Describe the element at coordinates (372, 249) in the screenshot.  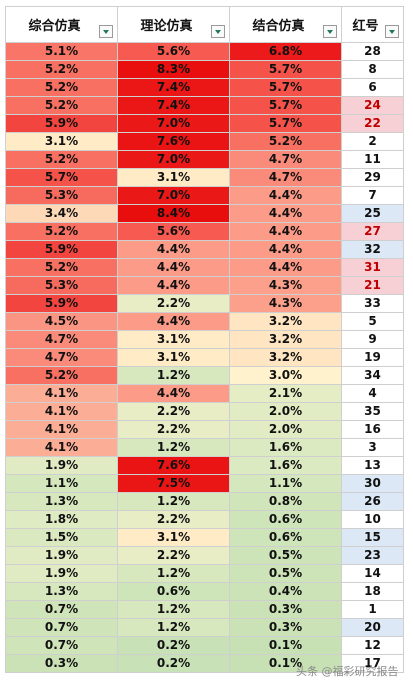
I see `cell-red-number: 32` at that location.